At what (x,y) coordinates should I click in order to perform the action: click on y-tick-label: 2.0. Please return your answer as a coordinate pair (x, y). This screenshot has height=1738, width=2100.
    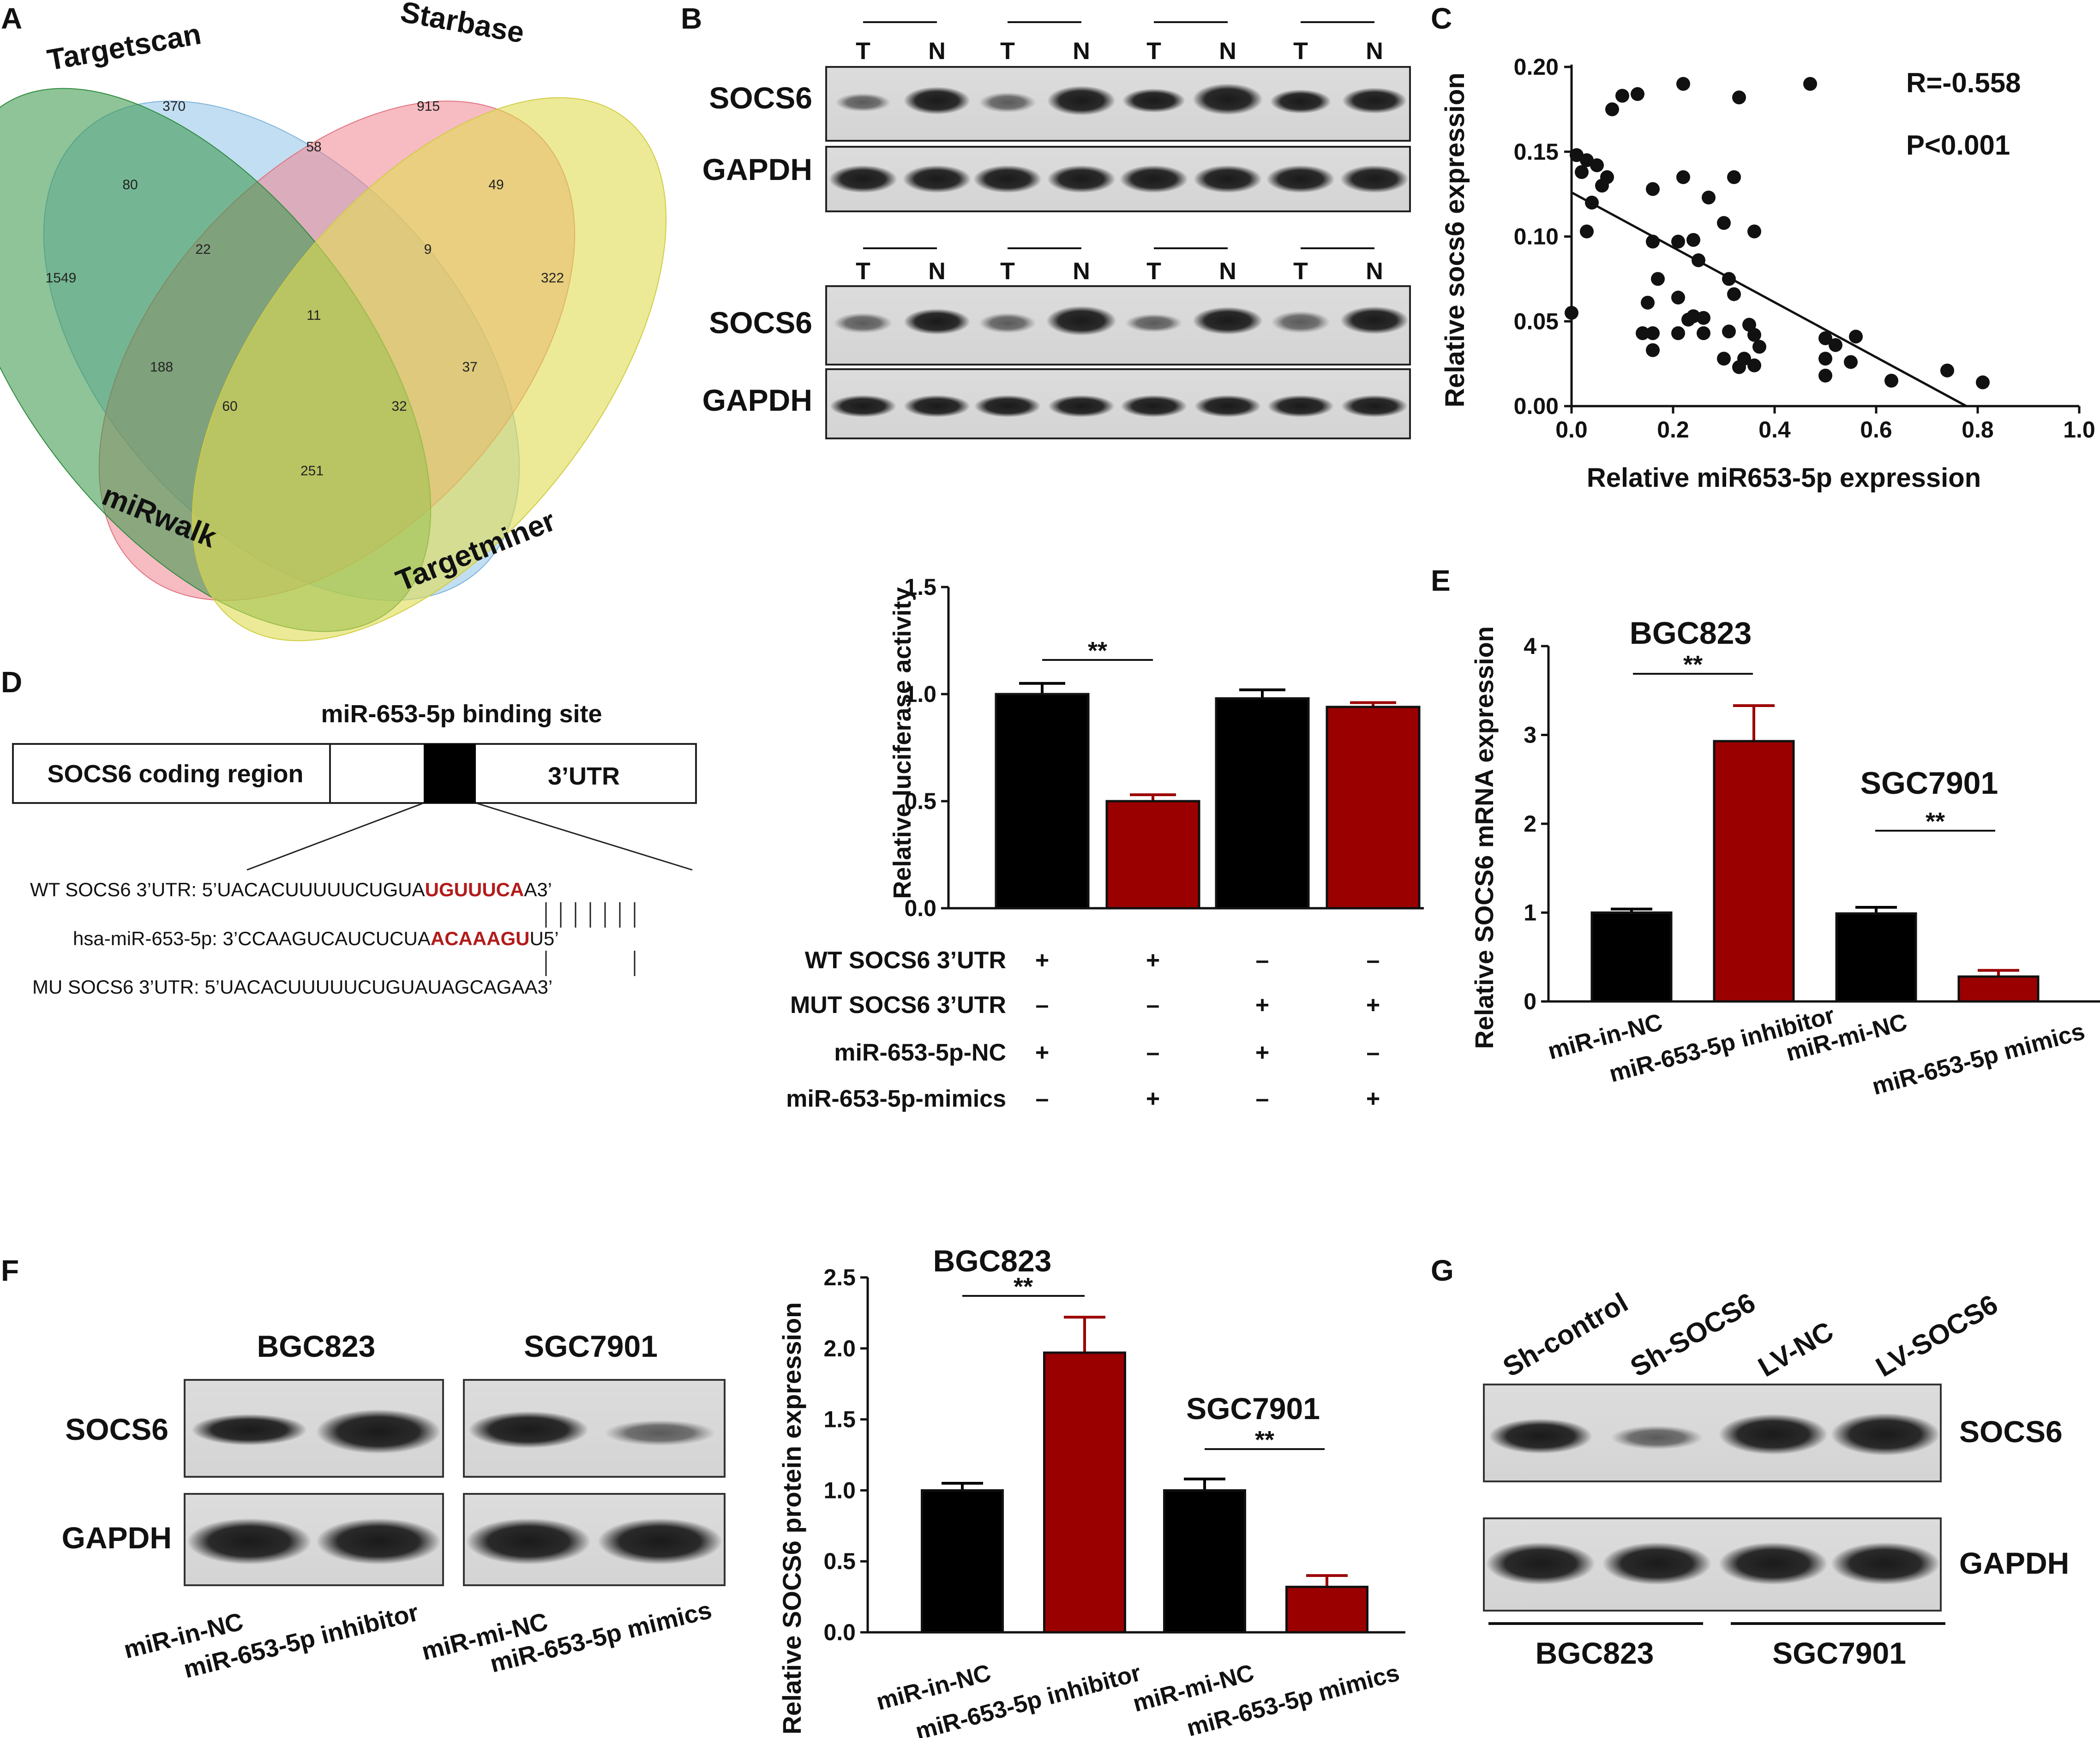
    Looking at the image, I should click on (839, 1348).